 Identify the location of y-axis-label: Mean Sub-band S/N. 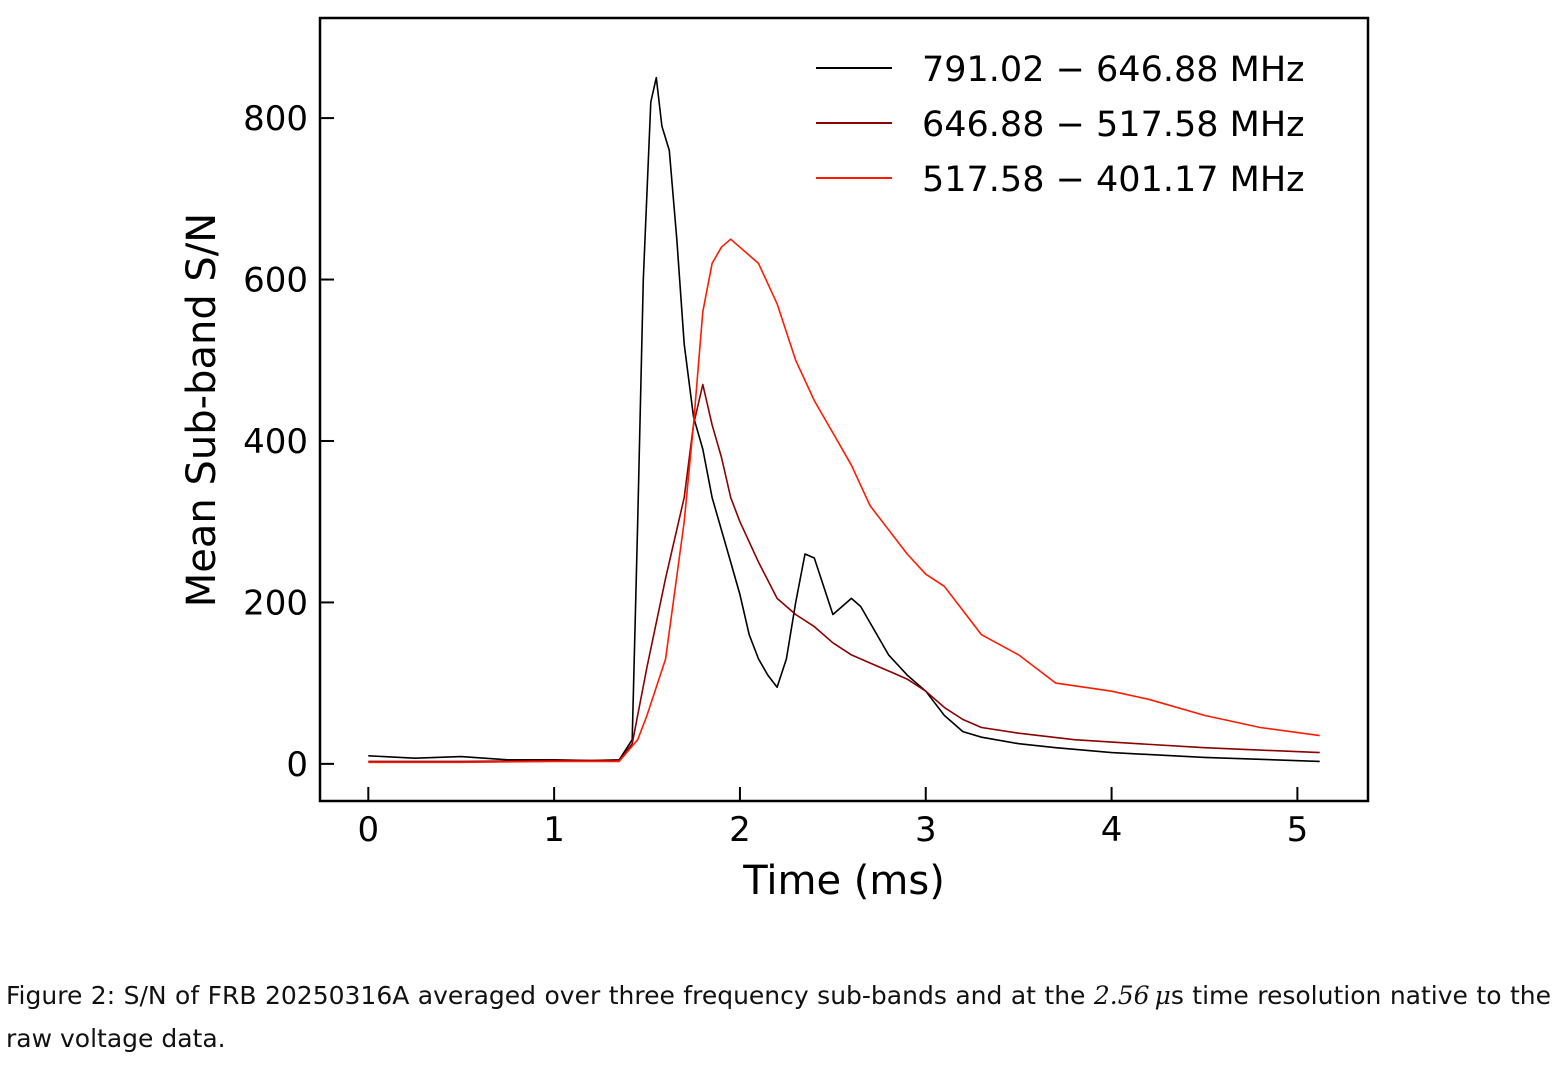
(202, 410).